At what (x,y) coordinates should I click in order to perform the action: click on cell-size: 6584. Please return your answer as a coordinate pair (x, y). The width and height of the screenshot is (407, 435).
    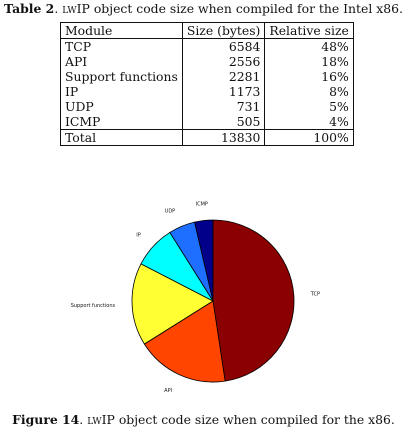
    Looking at the image, I should click on (224, 46).